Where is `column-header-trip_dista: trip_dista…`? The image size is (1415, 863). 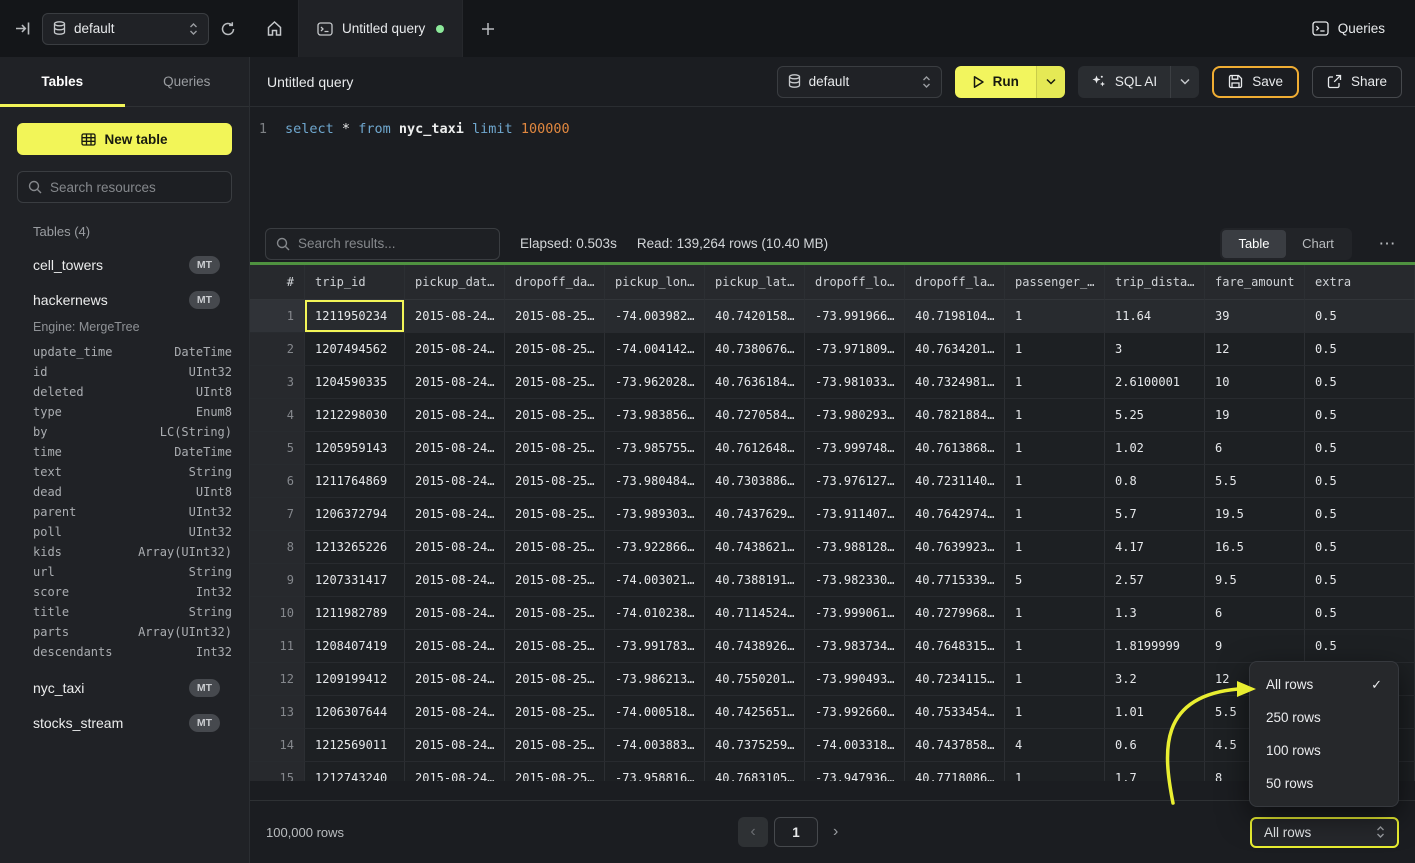
column-header-trip_dista: trip_dista… is located at coordinates (1155, 282).